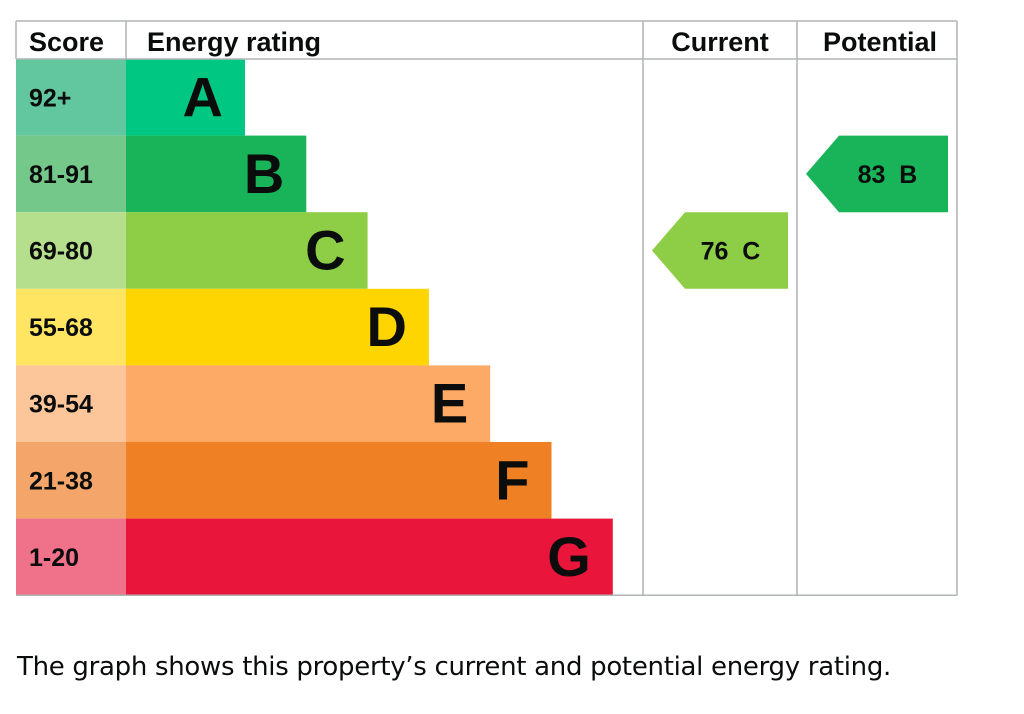  I want to click on column-headers: Score Energy rating Current Potential, so click(483, 42).